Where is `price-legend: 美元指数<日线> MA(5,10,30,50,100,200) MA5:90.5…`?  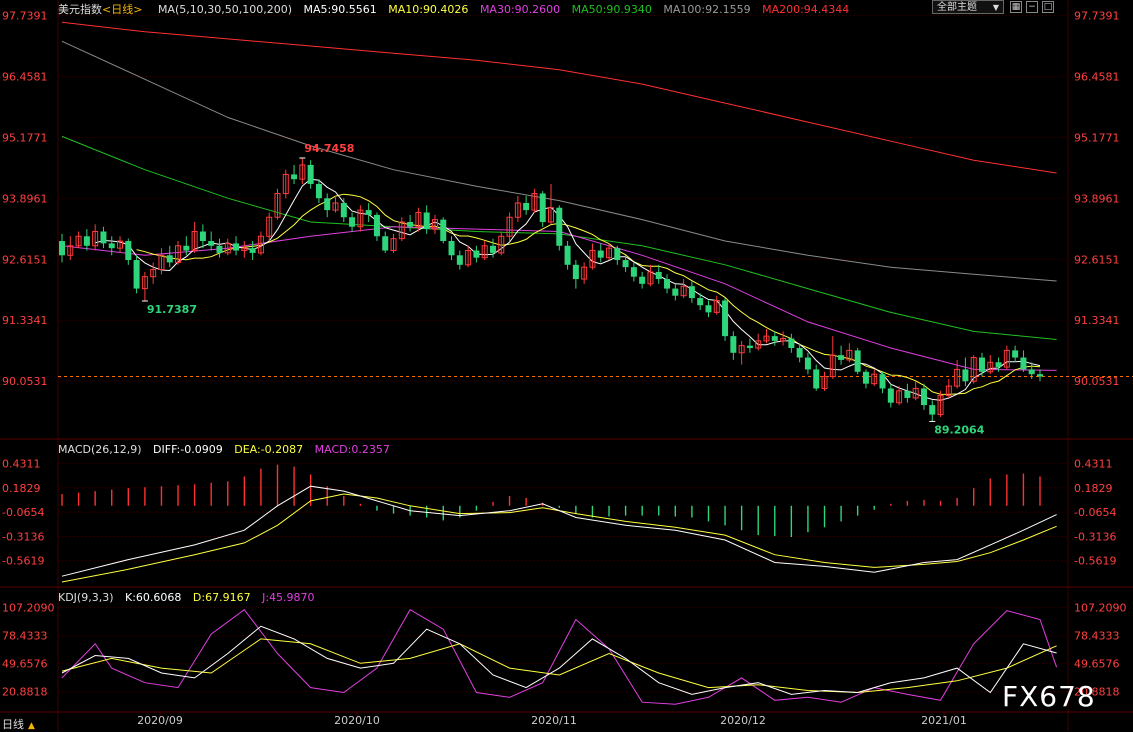 price-legend: 美元指数<日线> MA(5,10,30,50,100,200) MA5:90.5… is located at coordinates (457, 8).